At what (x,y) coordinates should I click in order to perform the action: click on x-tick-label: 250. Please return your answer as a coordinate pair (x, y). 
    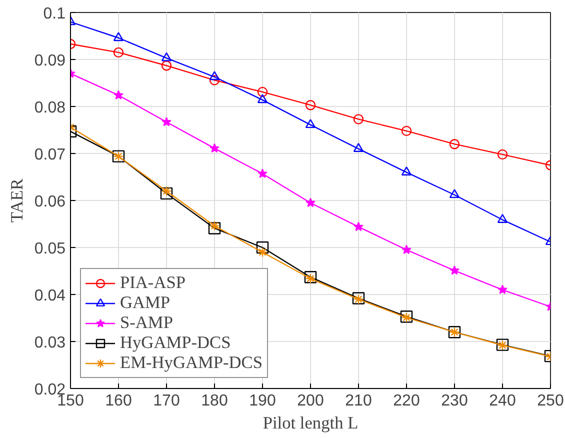
    Looking at the image, I should click on (550, 401).